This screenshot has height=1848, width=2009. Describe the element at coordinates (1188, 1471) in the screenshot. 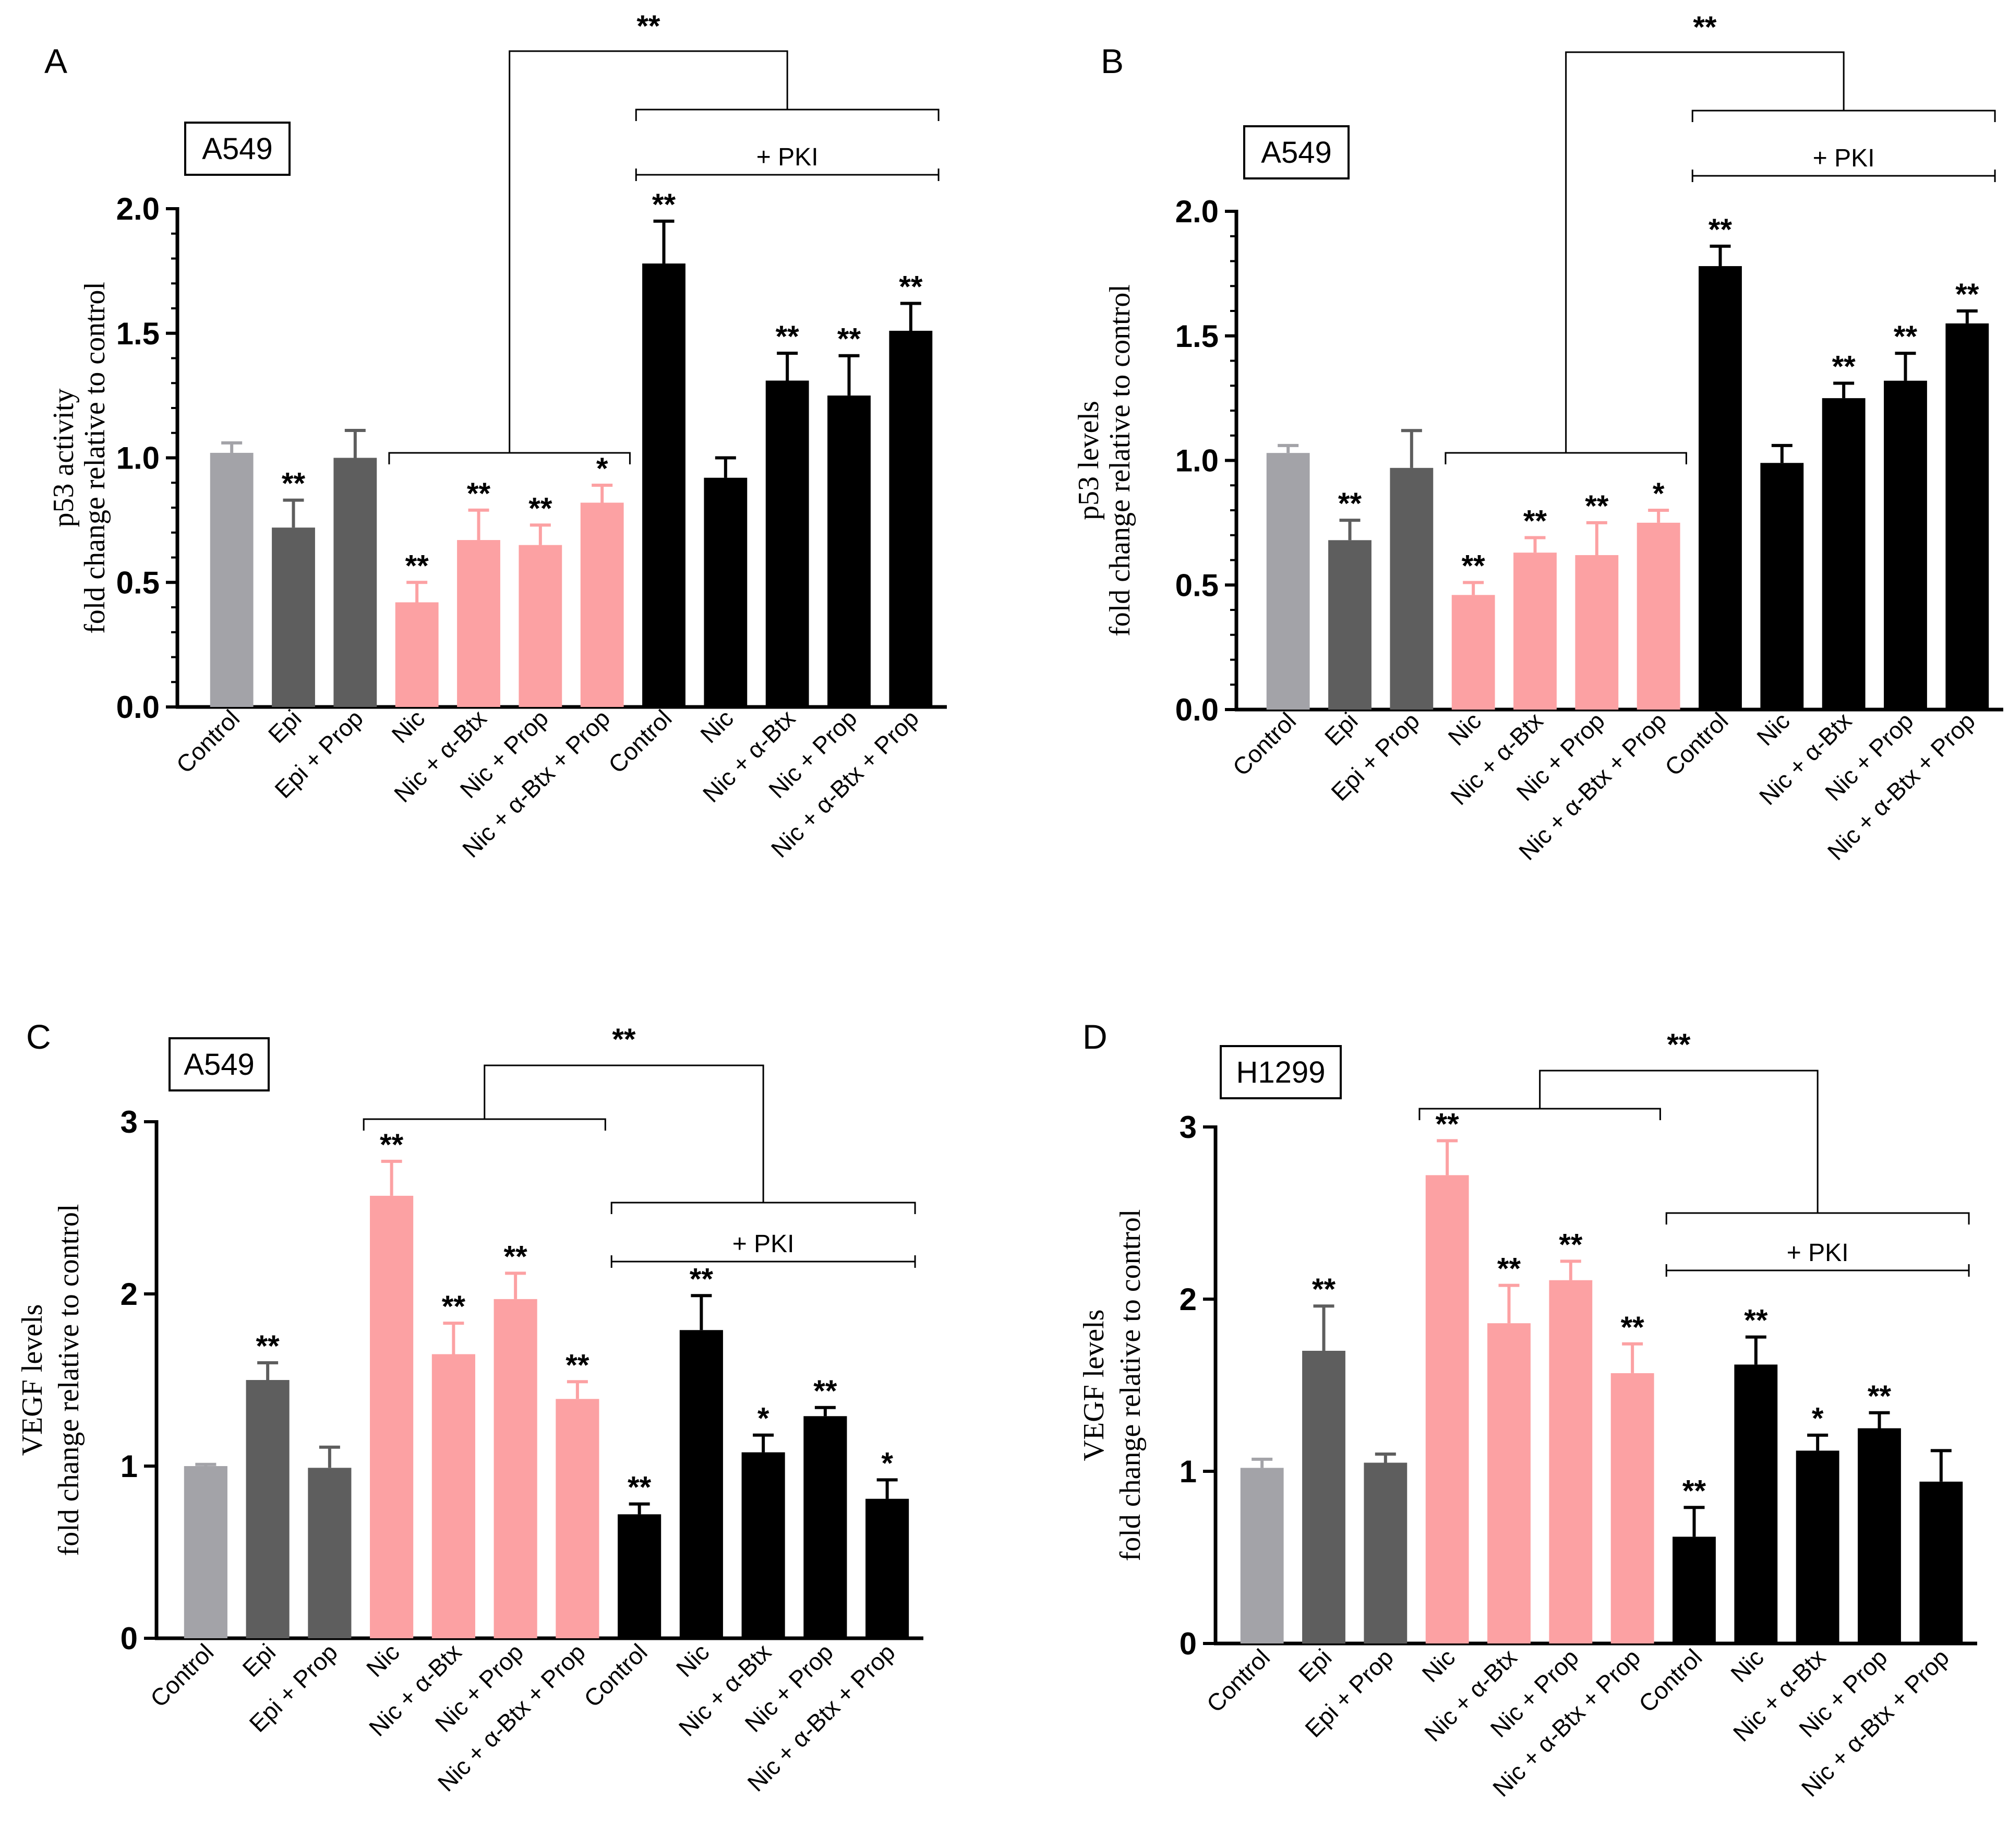

I see `y-tick-label: 1` at that location.